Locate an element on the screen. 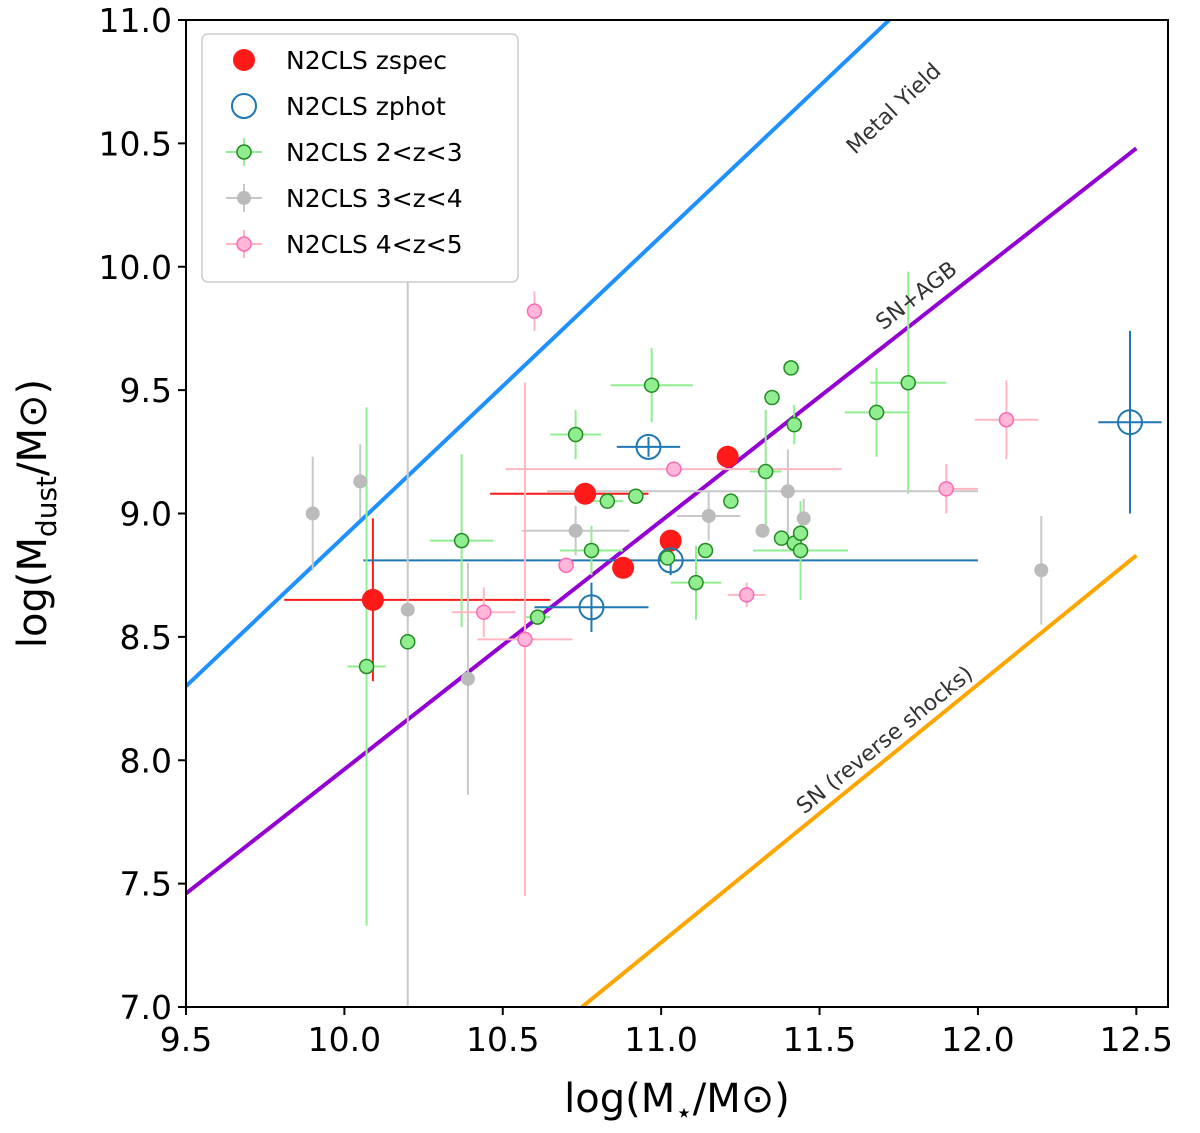 This screenshot has height=1133, width=1200. point-s2-p1 is located at coordinates (407, 642).